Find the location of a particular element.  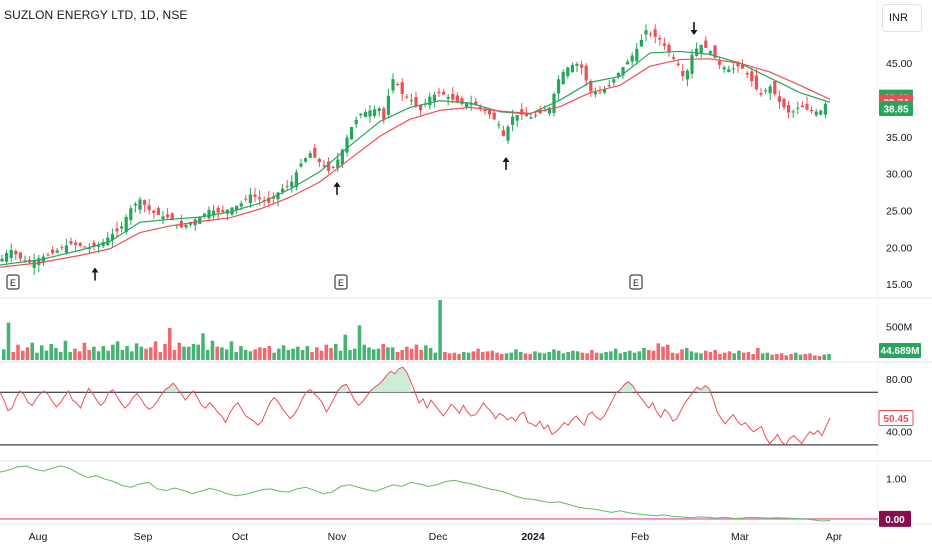

rsi-value-badge-label: 50.45 is located at coordinates (895, 419).